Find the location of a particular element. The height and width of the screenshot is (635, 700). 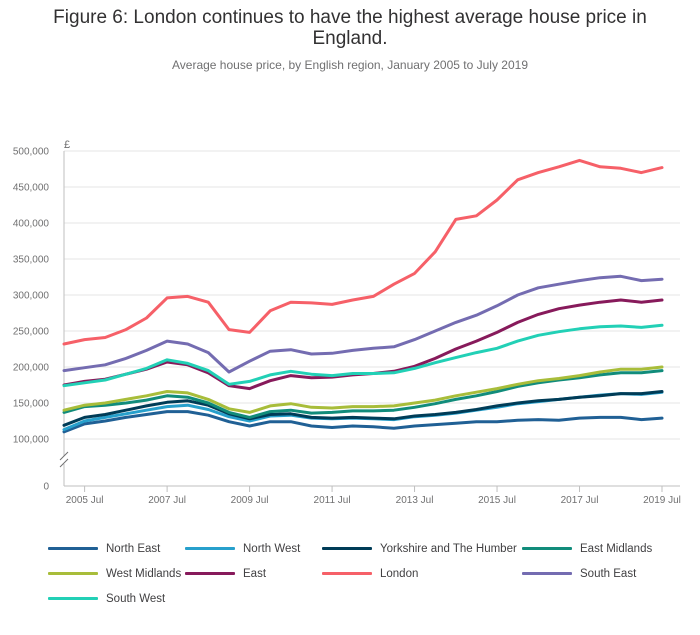

legend-label: East is located at coordinates (255, 573).